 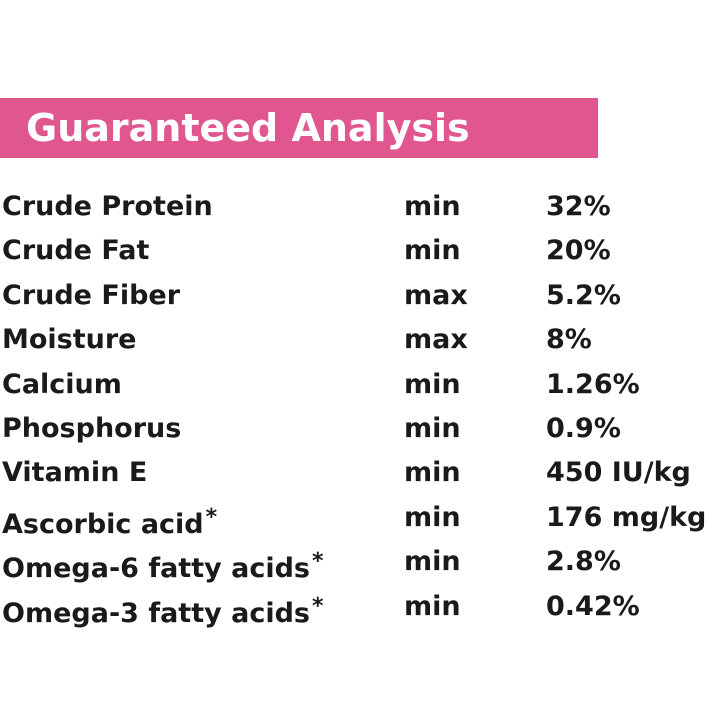 I want to click on nutrient-cell: Calcium, so click(x=62, y=385).